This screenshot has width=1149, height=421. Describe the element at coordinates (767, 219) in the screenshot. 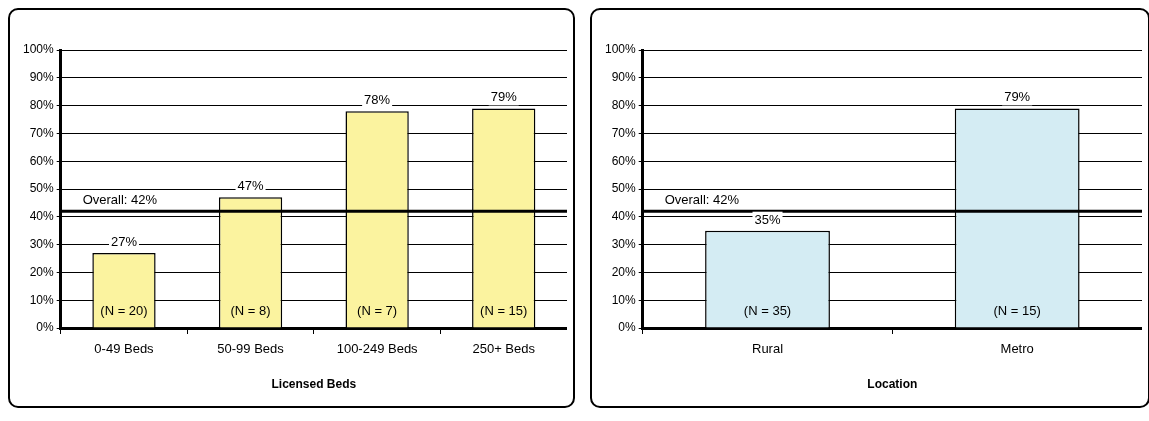

I see `data-label: 35%` at that location.